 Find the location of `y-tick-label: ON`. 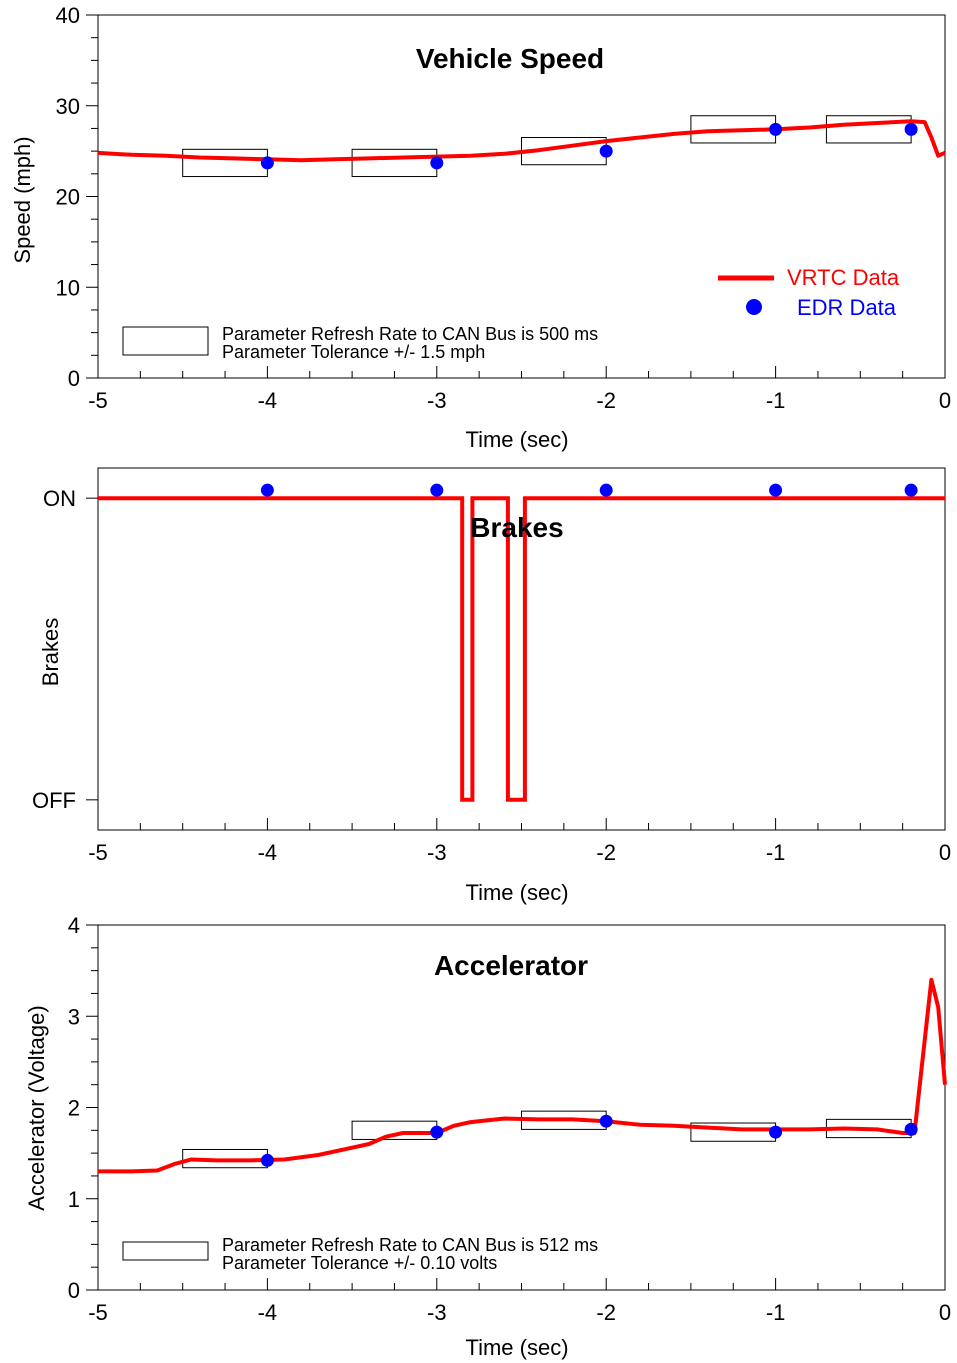

y-tick-label: ON is located at coordinates (59, 498).